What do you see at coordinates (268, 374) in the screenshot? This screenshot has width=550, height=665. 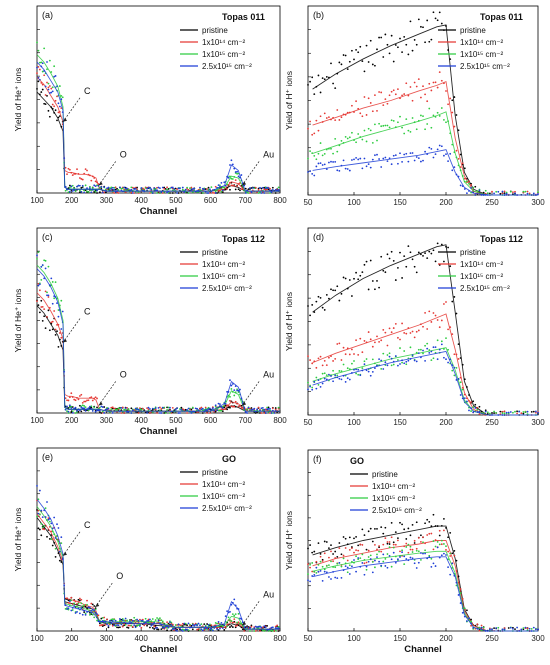 I see `annotation-label: Au` at bounding box center [268, 374].